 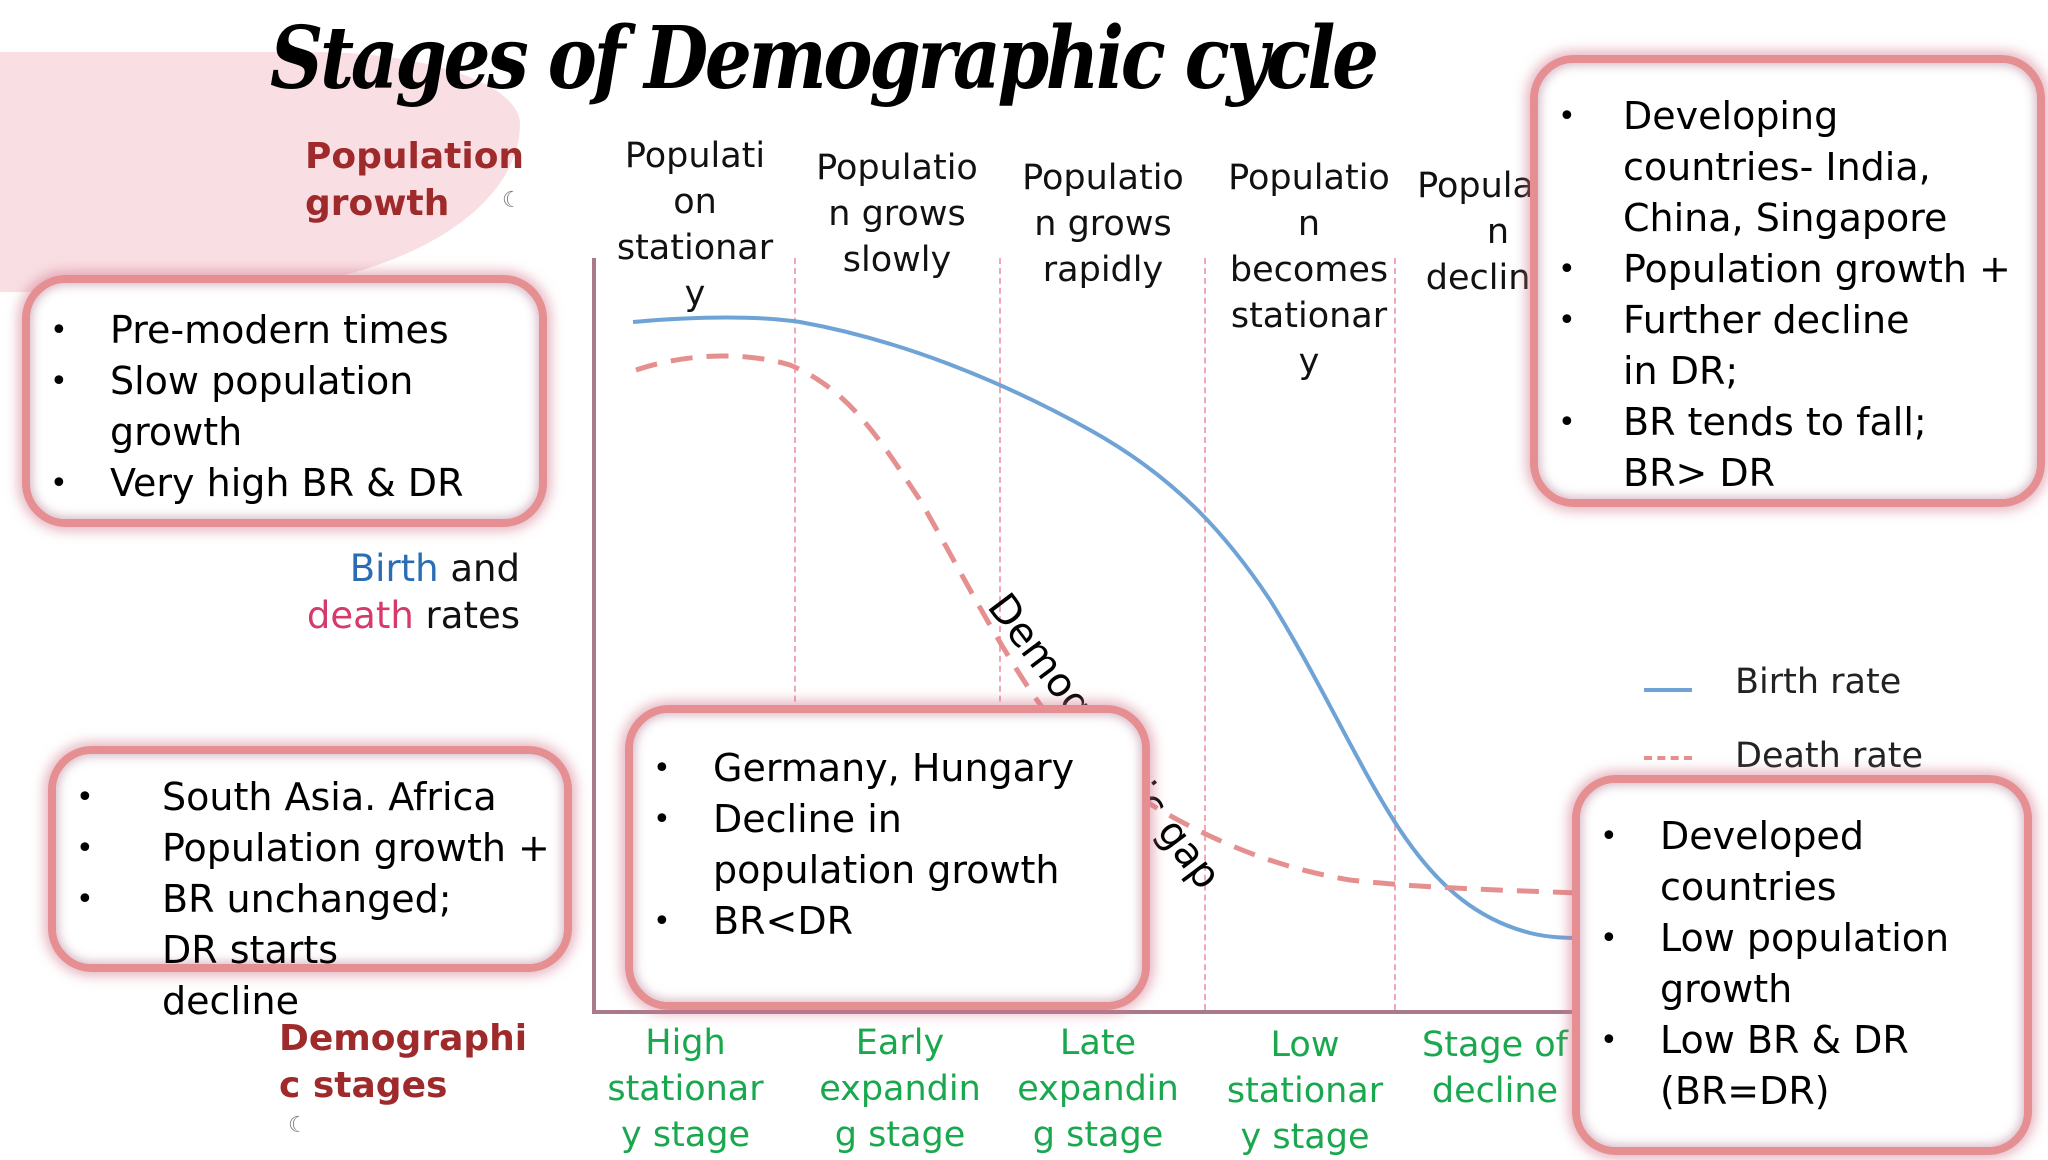 What do you see at coordinates (363, 1085) in the screenshot?
I see `label-line: c stages` at bounding box center [363, 1085].